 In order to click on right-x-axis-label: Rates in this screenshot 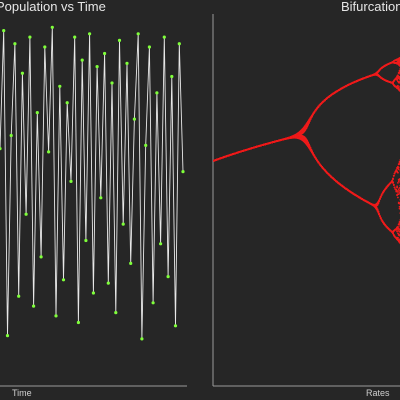, I will do `click(378, 393)`.